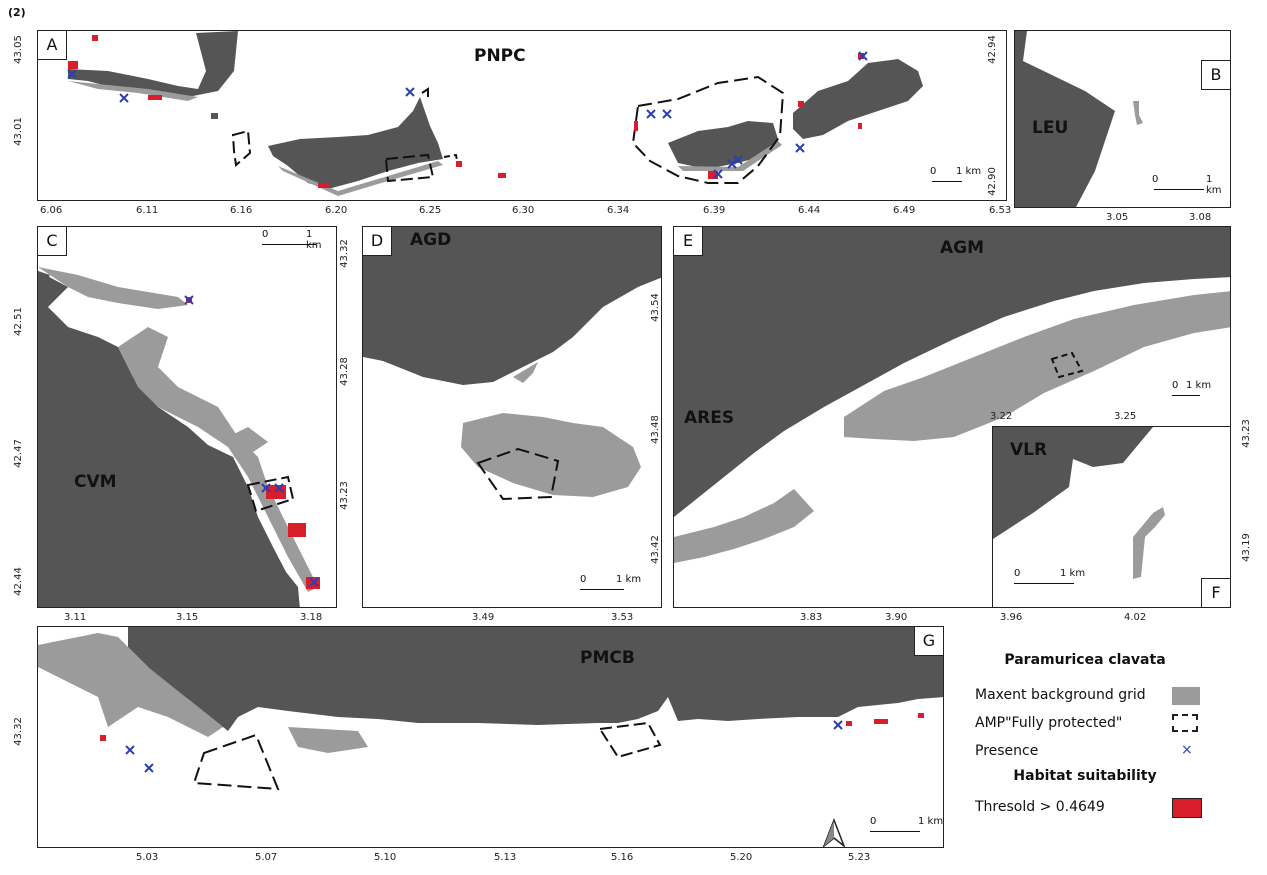  Describe the element at coordinates (1125, 416) in the screenshot. I see `tick-f-x-top: 3.25` at that location.